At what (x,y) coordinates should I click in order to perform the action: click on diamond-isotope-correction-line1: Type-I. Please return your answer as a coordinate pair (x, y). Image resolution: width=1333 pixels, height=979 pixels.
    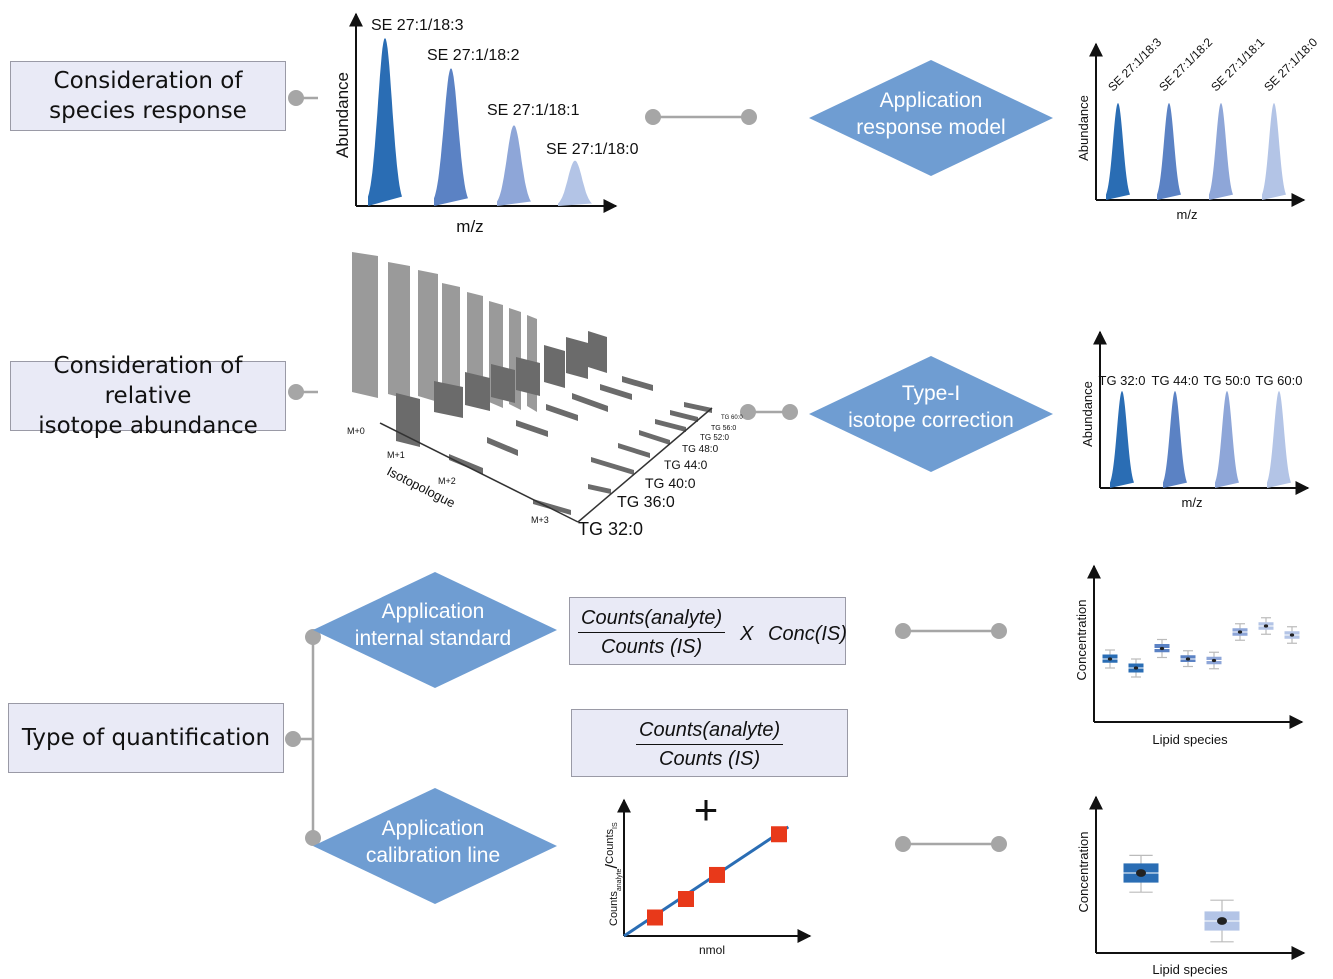
    Looking at the image, I should click on (931, 393).